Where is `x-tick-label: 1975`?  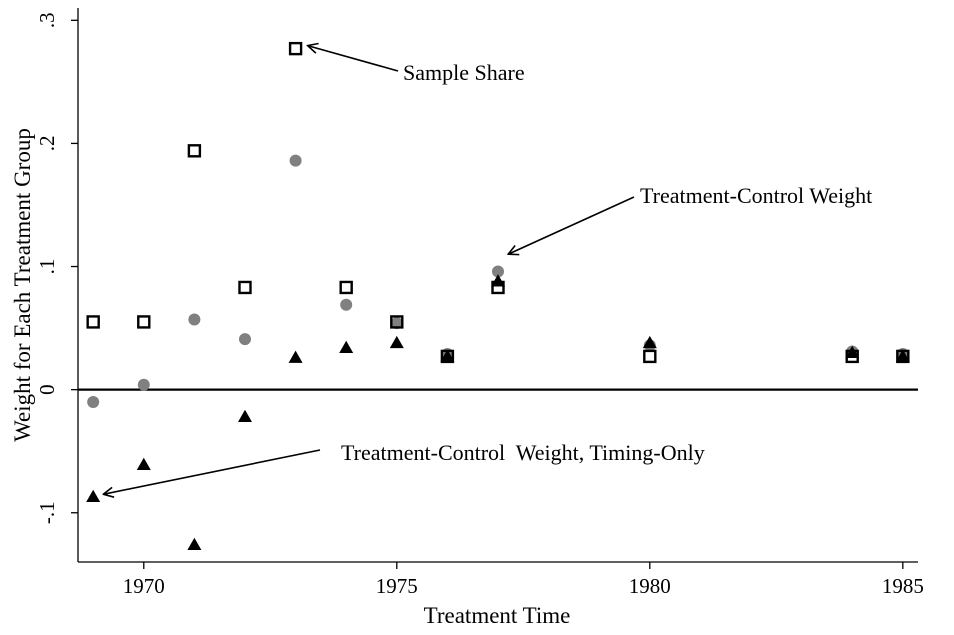 x-tick-label: 1975 is located at coordinates (397, 586).